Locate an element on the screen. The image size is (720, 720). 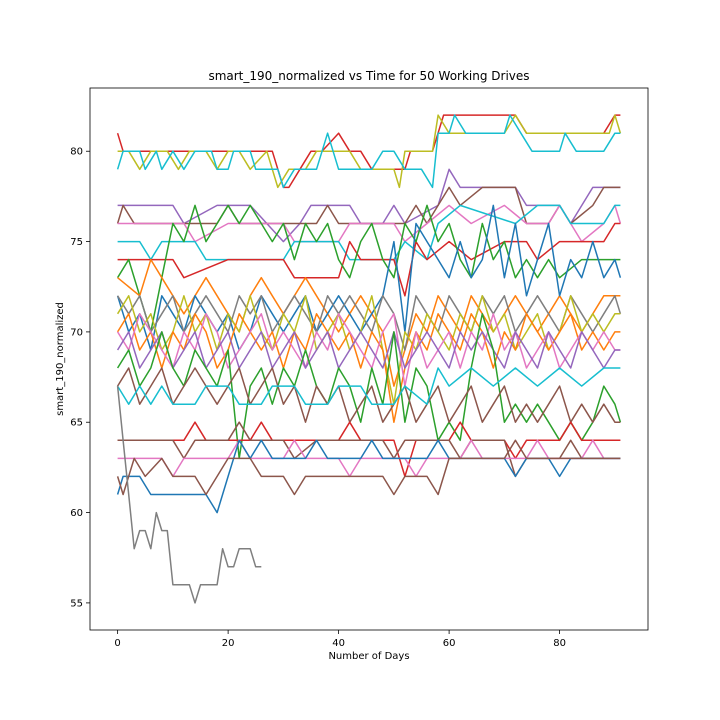
y-tick-label: 55 is located at coordinates (76, 603).